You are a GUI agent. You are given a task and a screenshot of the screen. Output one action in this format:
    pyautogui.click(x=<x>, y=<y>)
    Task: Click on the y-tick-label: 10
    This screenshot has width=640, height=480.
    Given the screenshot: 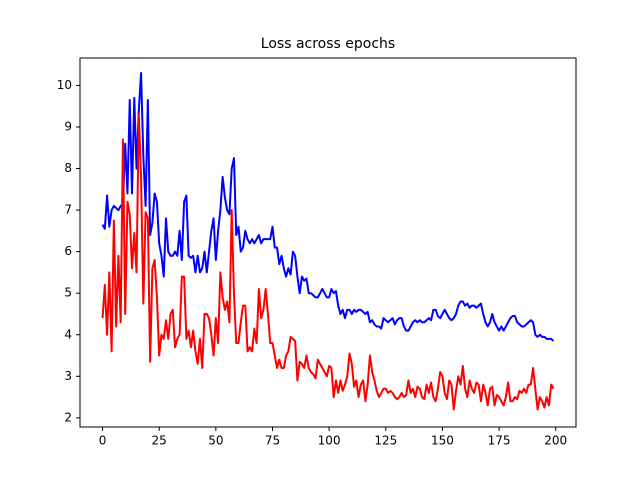 What is the action you would take?
    pyautogui.click(x=64, y=85)
    